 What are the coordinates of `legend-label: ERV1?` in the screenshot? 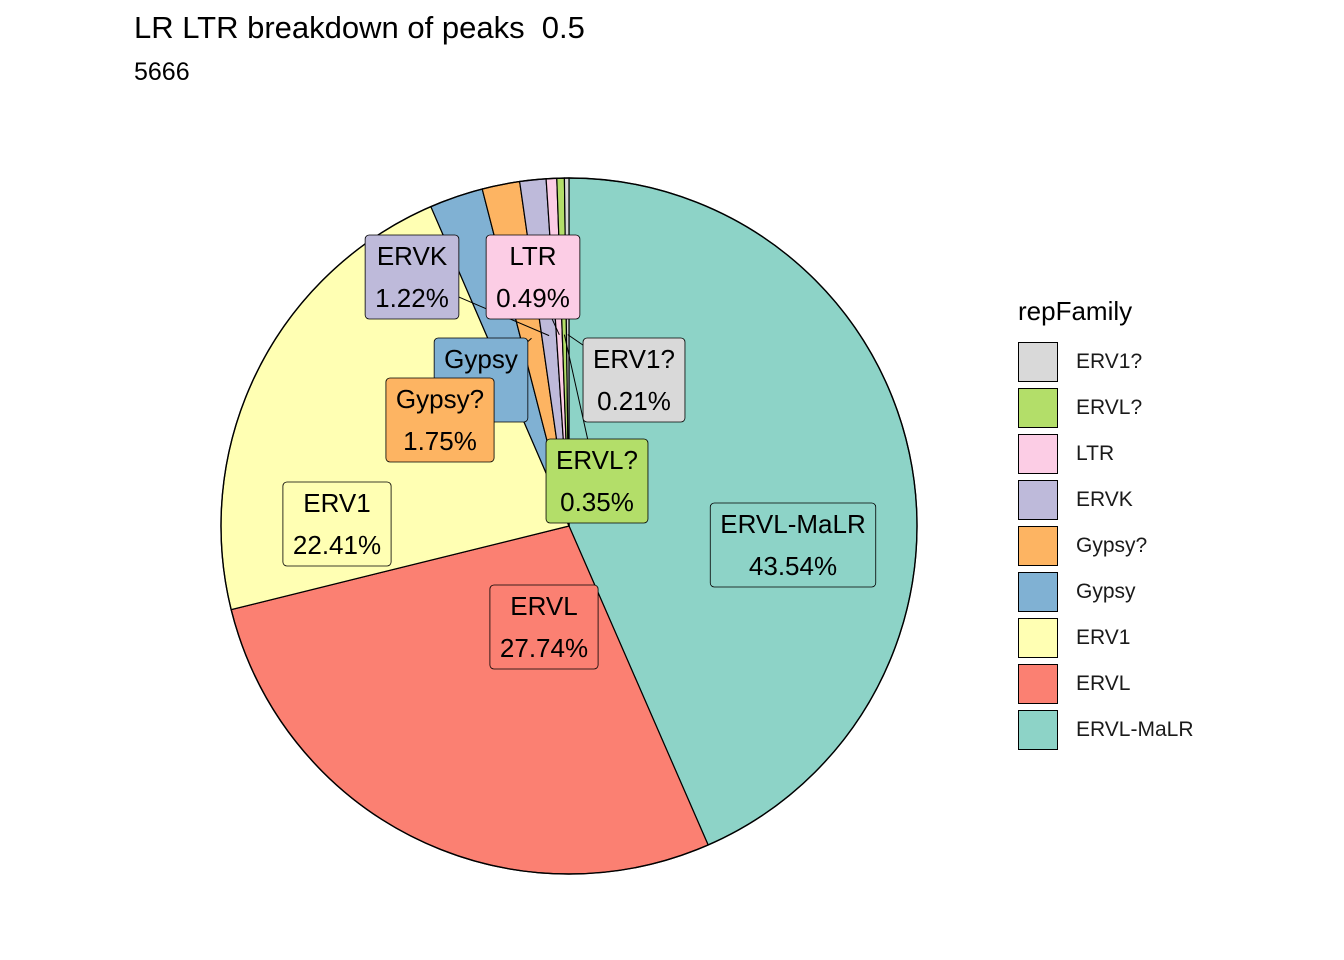 It's located at (1109, 361).